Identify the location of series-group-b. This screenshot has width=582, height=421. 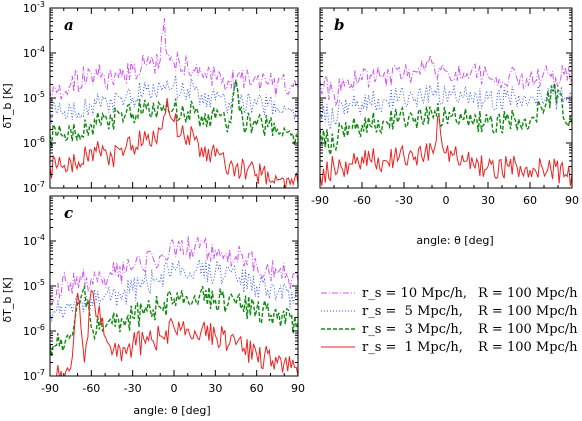
(446, 120).